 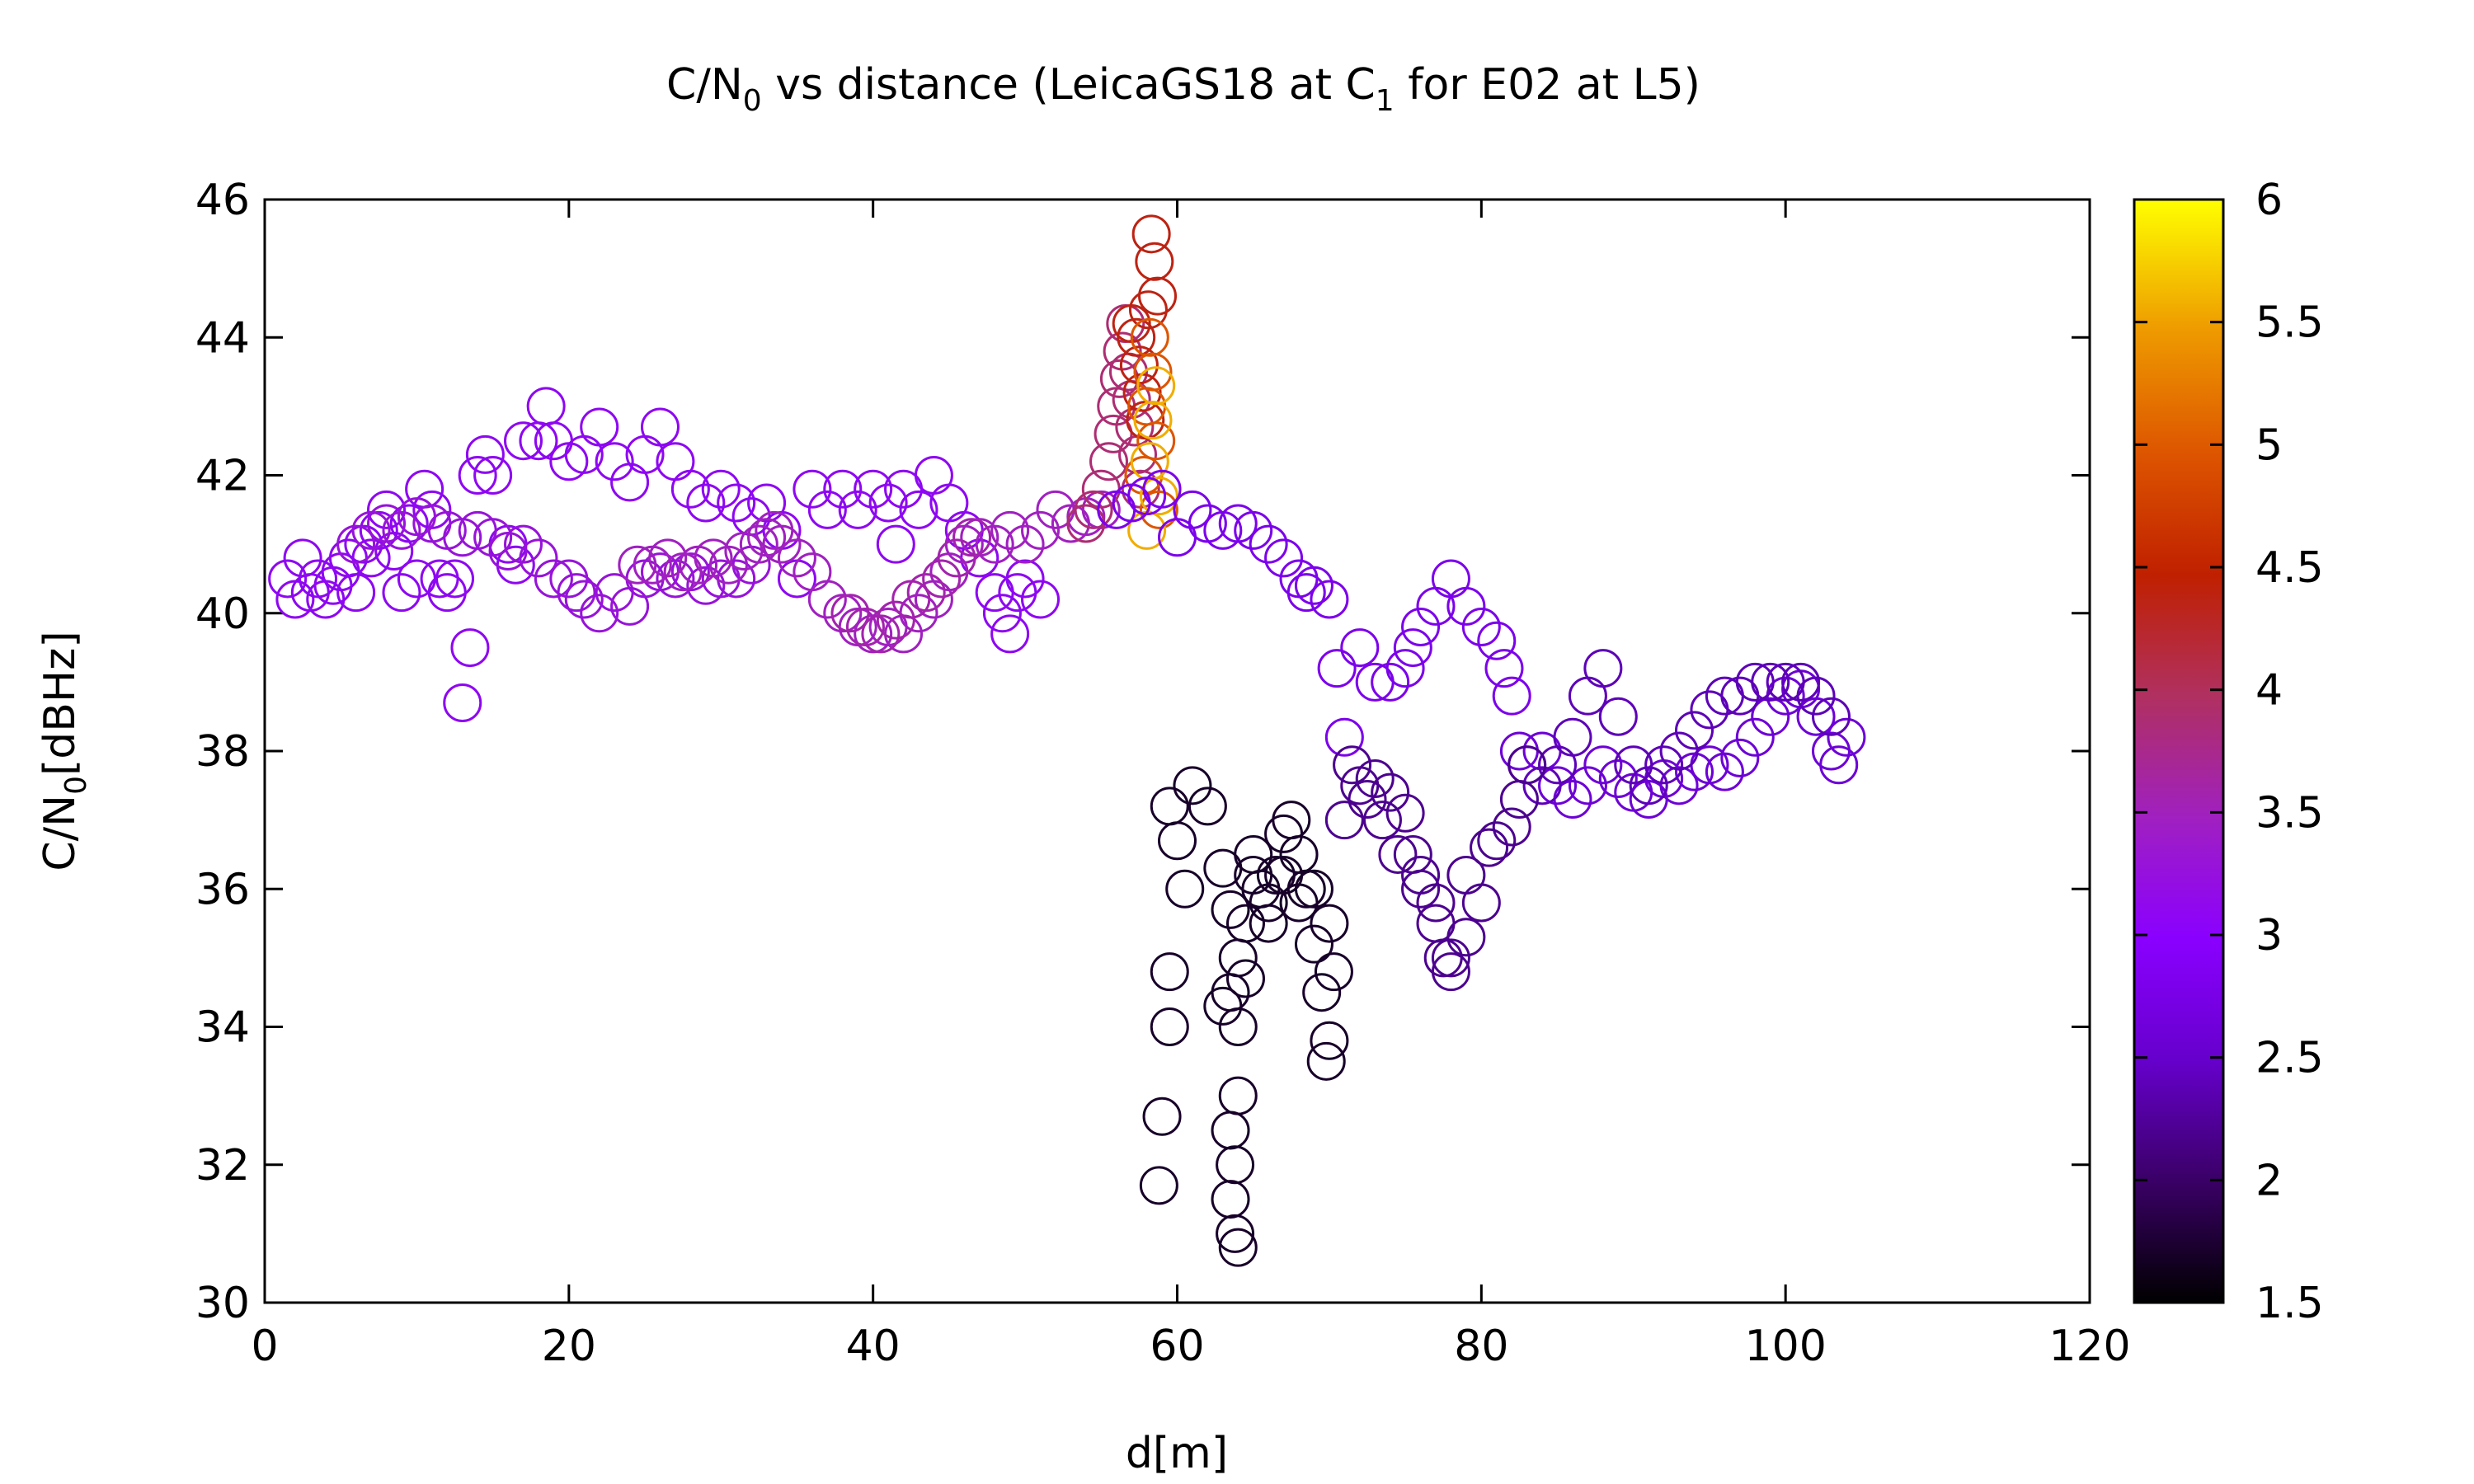 What do you see at coordinates (2269, 200) in the screenshot?
I see `colorbar-tick-label: 6` at bounding box center [2269, 200].